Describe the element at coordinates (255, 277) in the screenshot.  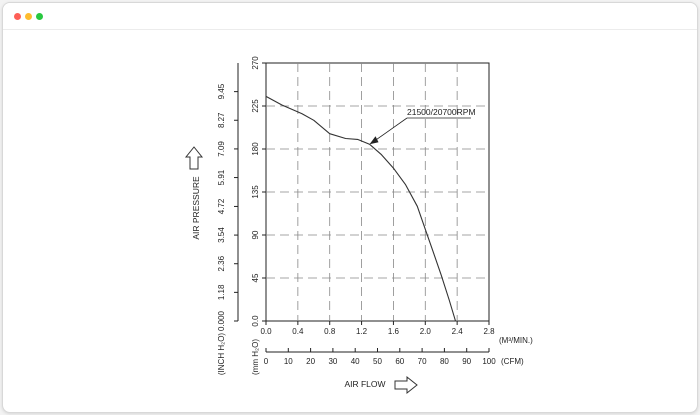
I see `y-tick-label-mm: 45` at that location.